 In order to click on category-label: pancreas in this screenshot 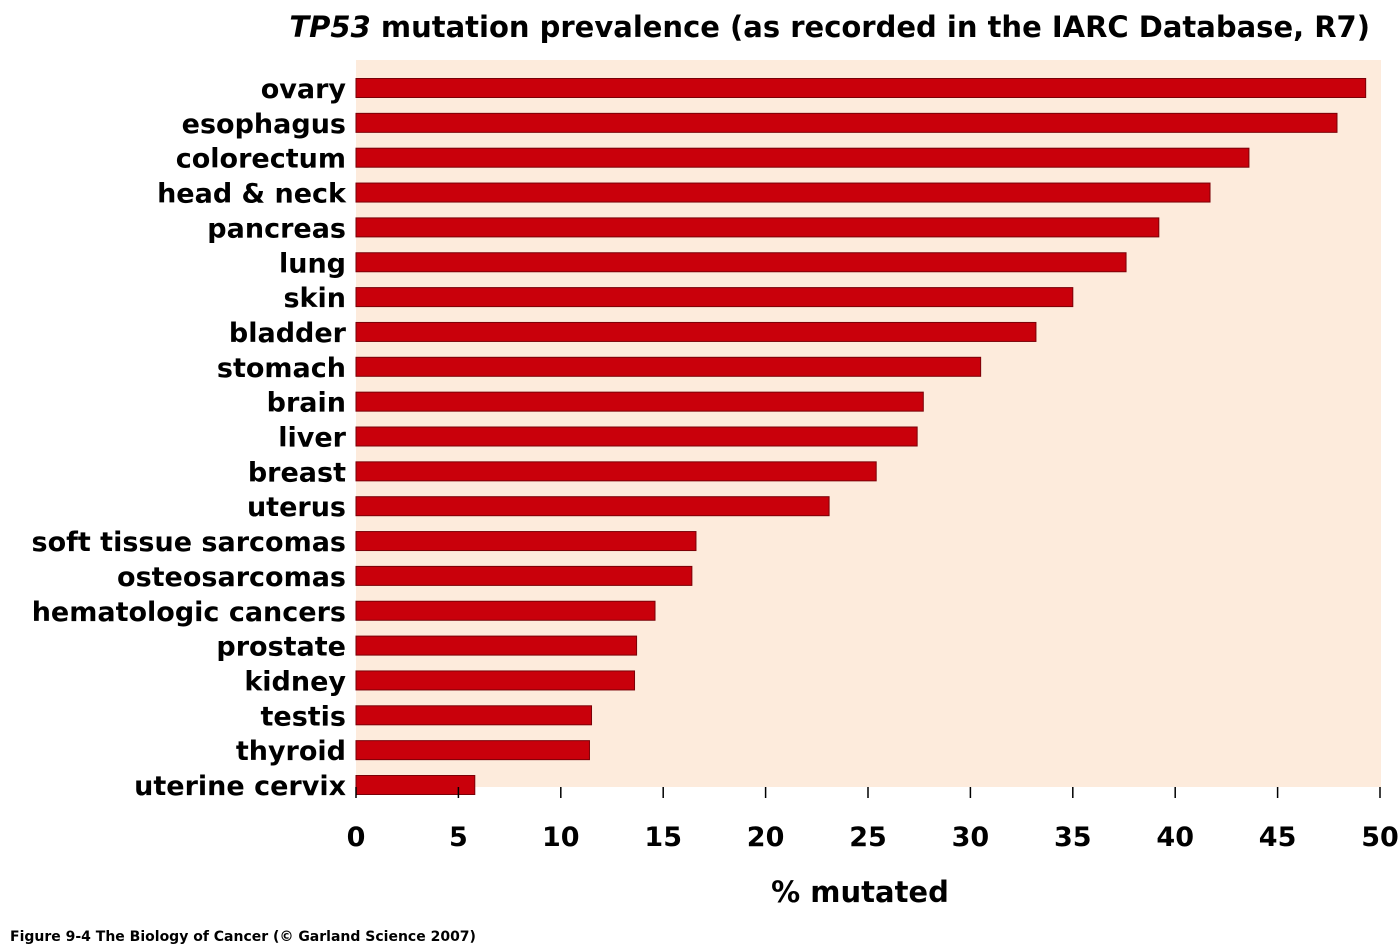, I will do `click(276, 228)`.